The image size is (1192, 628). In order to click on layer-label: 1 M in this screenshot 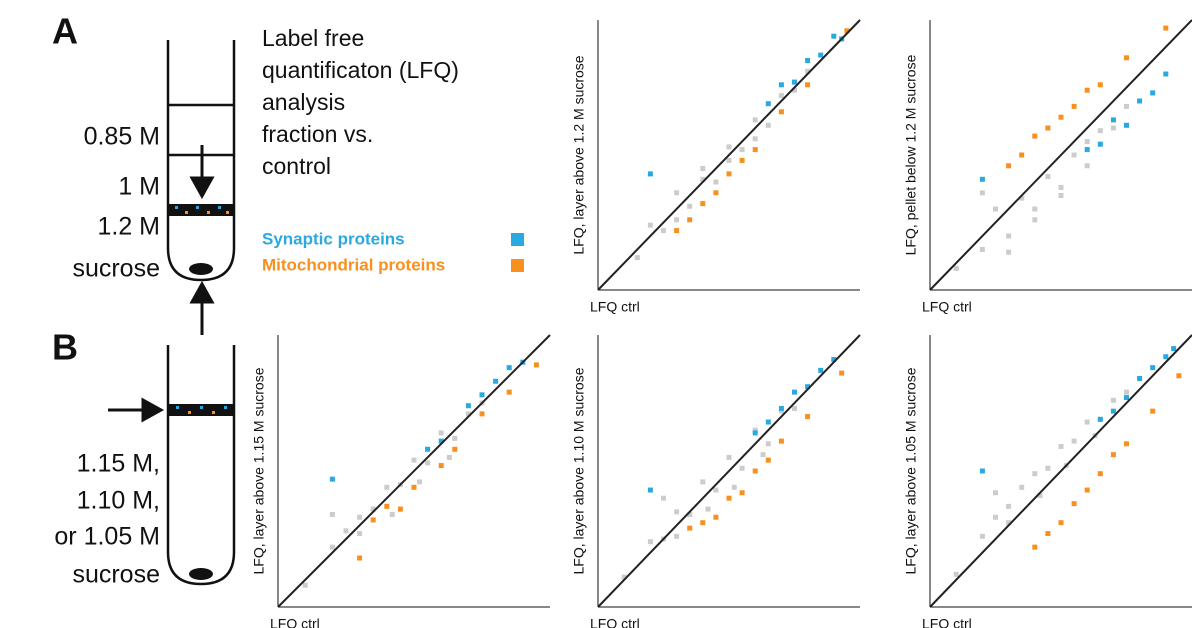, I will do `click(139, 187)`.